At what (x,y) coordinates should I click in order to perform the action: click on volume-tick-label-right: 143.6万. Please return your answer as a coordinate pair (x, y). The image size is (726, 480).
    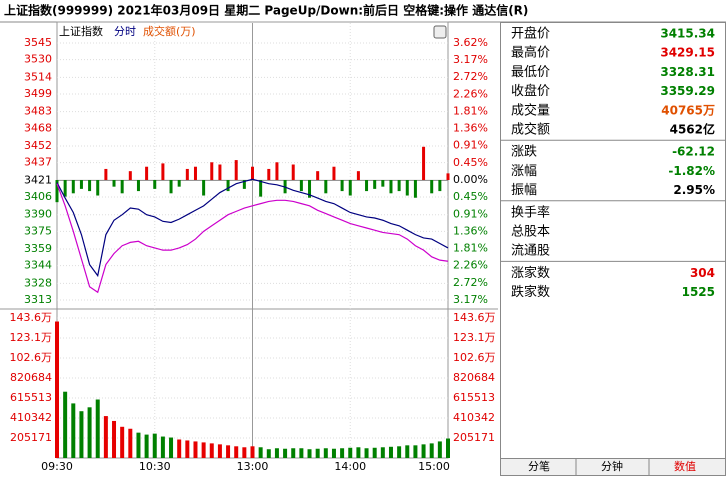
    Looking at the image, I should click on (474, 317).